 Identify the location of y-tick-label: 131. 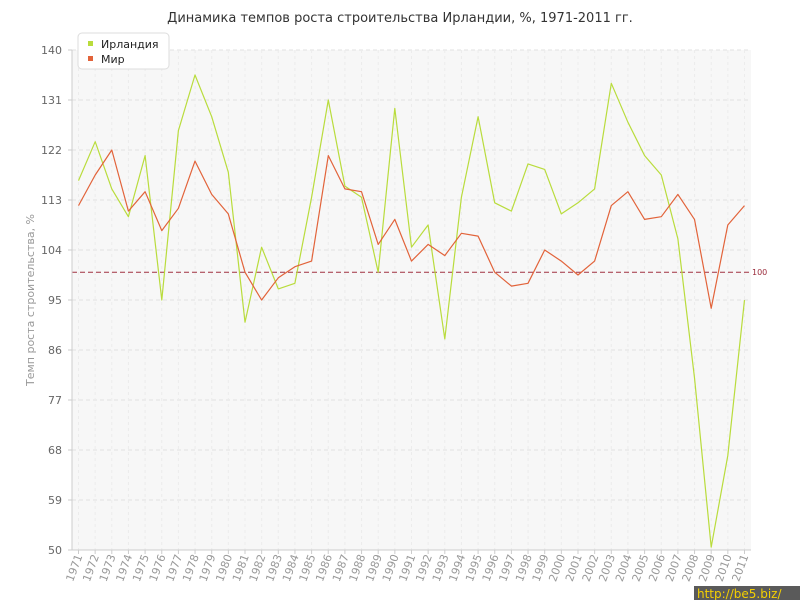
(51, 100).